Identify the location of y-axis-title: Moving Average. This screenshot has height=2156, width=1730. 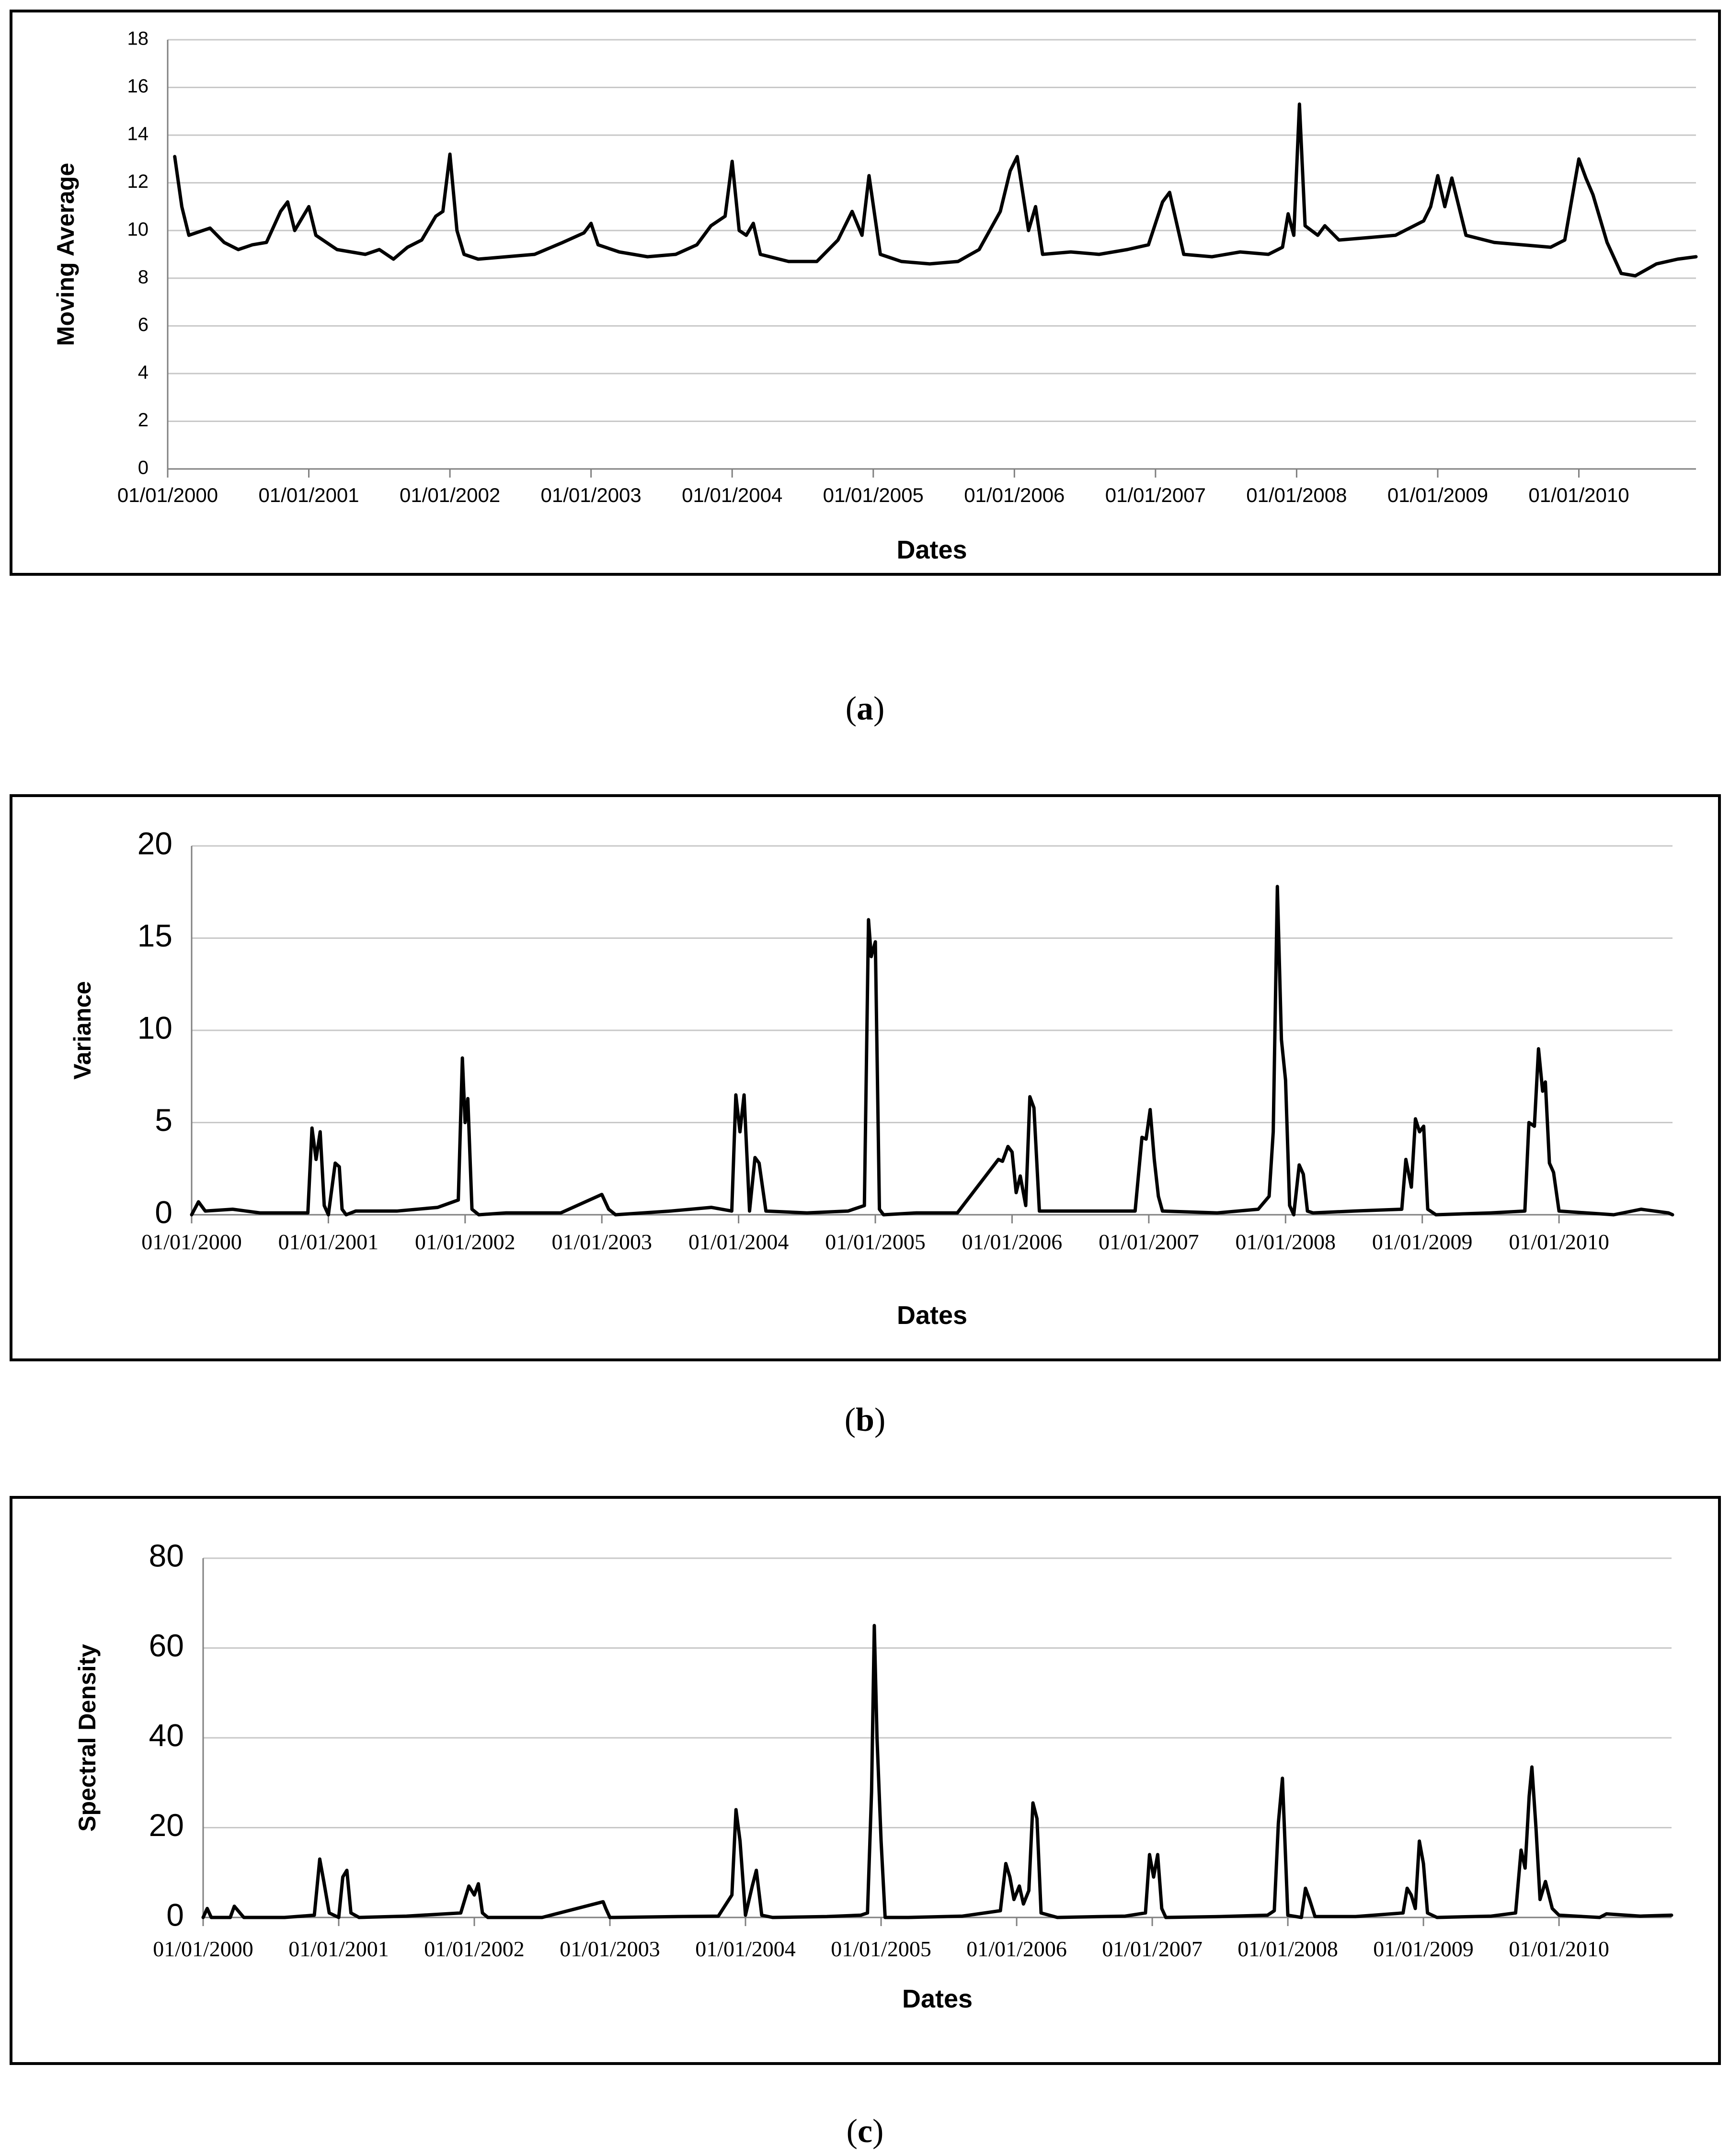
(65, 254).